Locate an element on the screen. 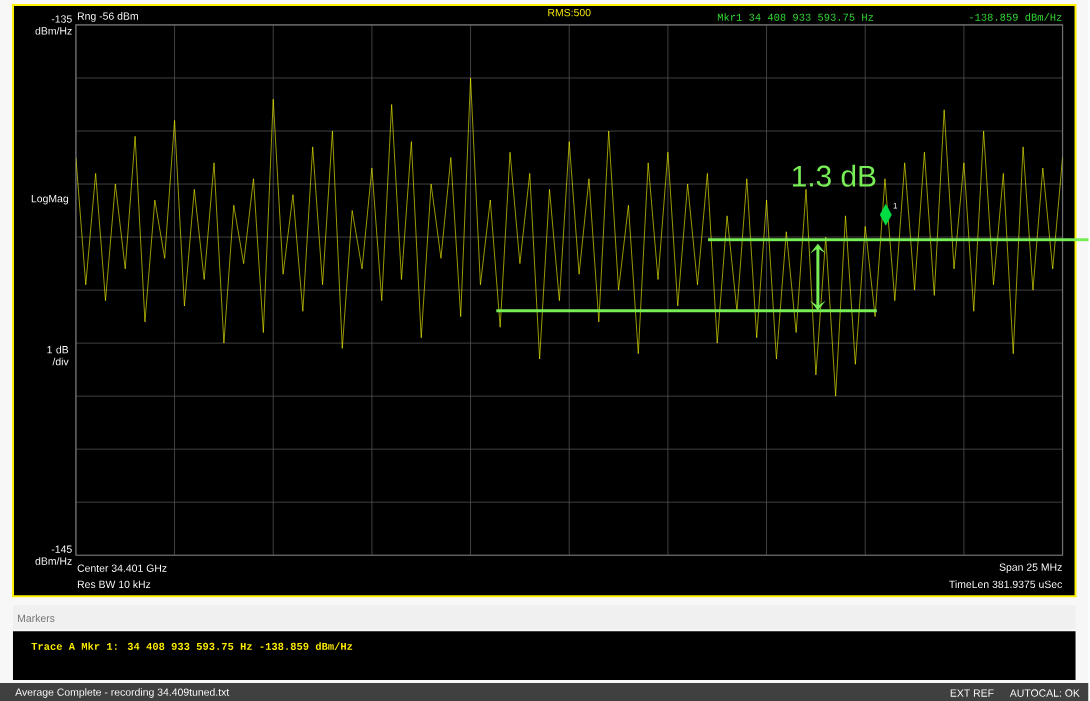 The height and width of the screenshot is (701, 1090). text: Span 25 MHz is located at coordinates (1030, 568).